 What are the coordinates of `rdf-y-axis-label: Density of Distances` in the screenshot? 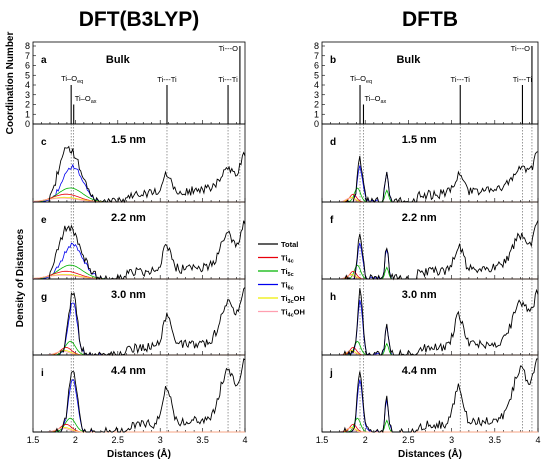 It's located at (20, 277).